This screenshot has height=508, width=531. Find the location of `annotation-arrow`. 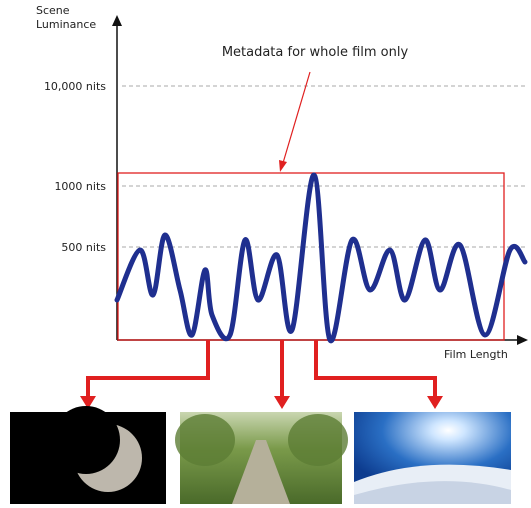

annotation-arrow is located at coordinates (296, 117).